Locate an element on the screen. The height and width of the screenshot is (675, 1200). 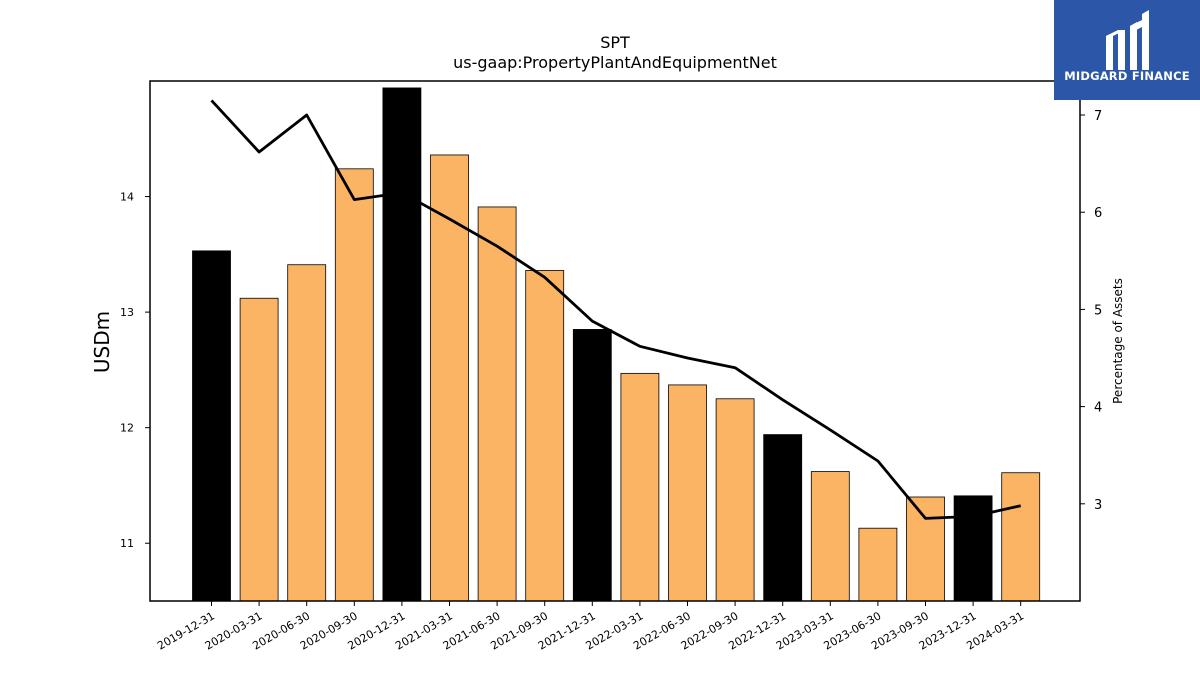
y-tick-label: 12 is located at coordinates (127, 428).